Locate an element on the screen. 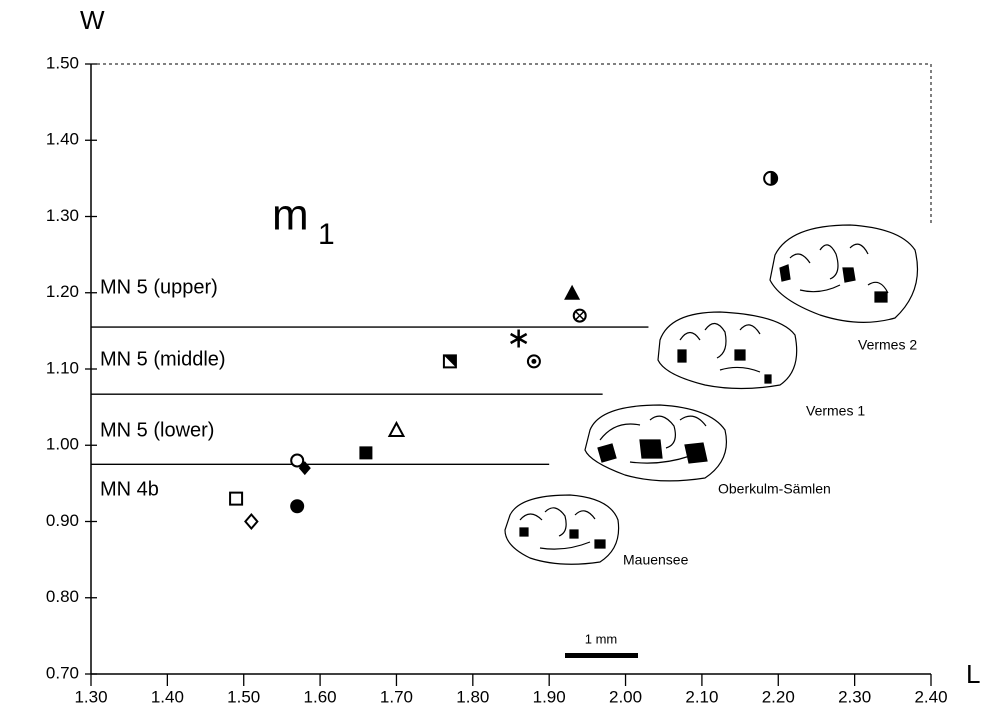 This screenshot has height=723, width=991. zone-label: MN 4b is located at coordinates (129, 489).